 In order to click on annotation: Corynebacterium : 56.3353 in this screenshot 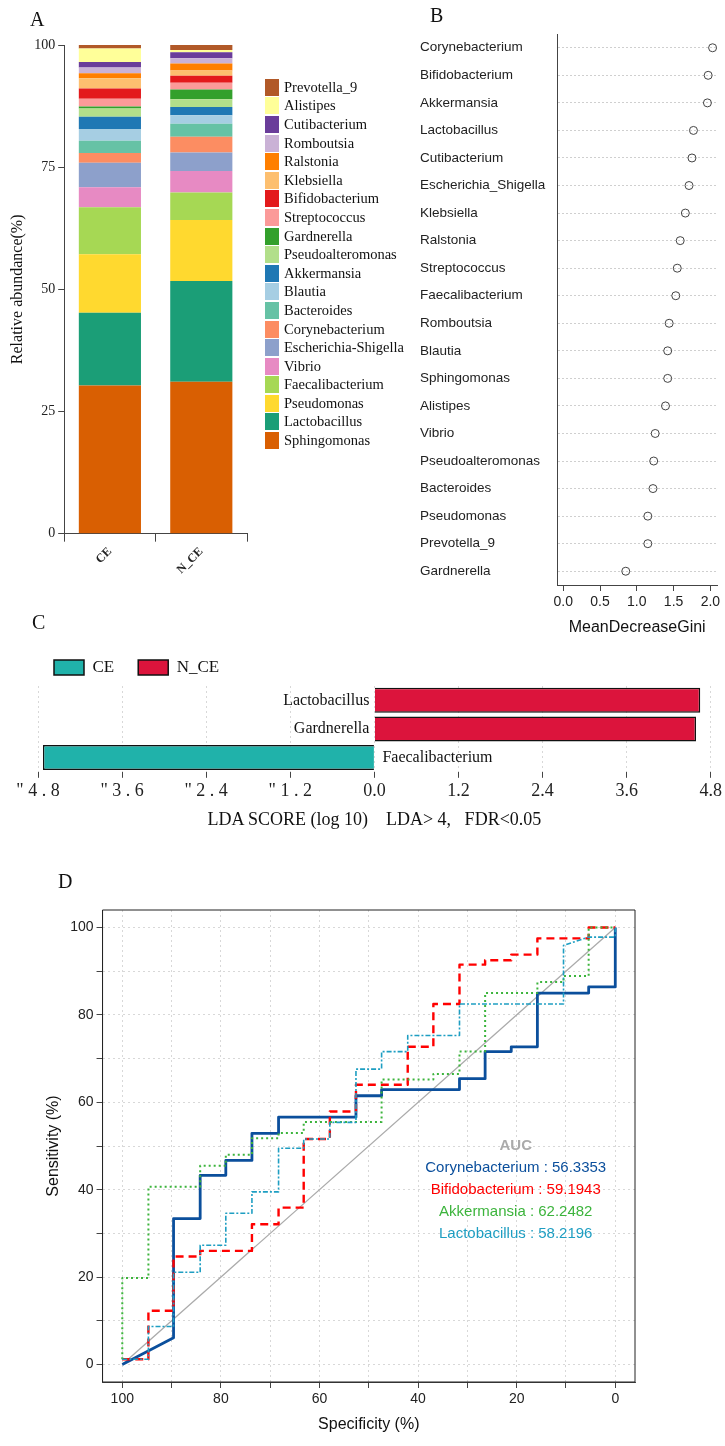, I will do `click(516, 1167)`.